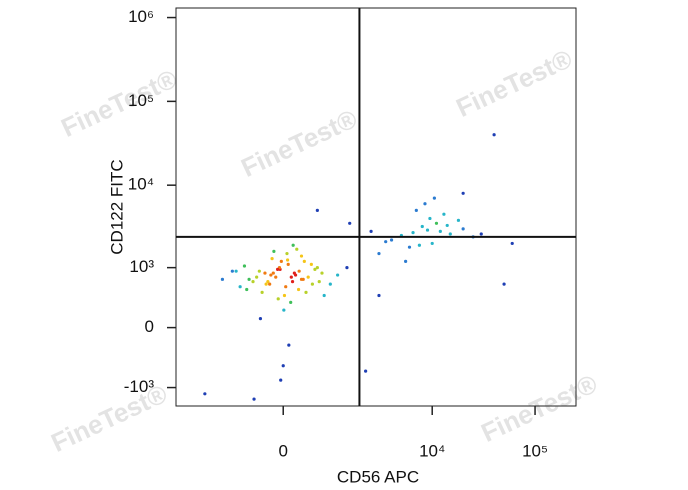  What do you see at coordinates (535, 450) in the screenshot?
I see `x-tick-label: 10⁵` at bounding box center [535, 450].